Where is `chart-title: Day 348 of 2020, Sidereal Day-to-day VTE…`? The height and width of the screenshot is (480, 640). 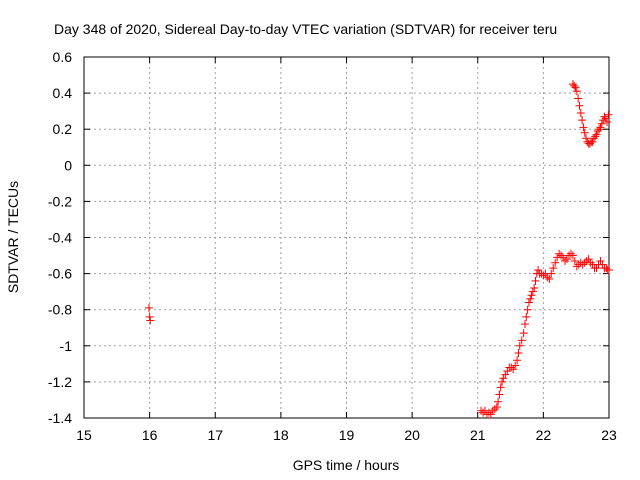 chart-title: Day 348 of 2020, Sidereal Day-to-day VTE… is located at coordinates (305, 29).